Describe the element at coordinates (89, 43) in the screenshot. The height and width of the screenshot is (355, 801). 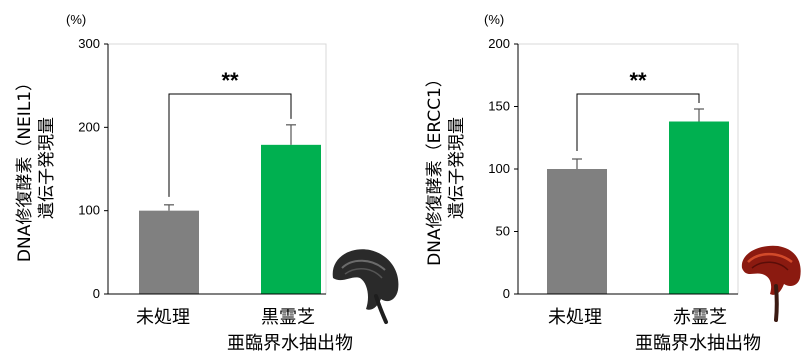
I see `y-tick-label: 300` at that location.